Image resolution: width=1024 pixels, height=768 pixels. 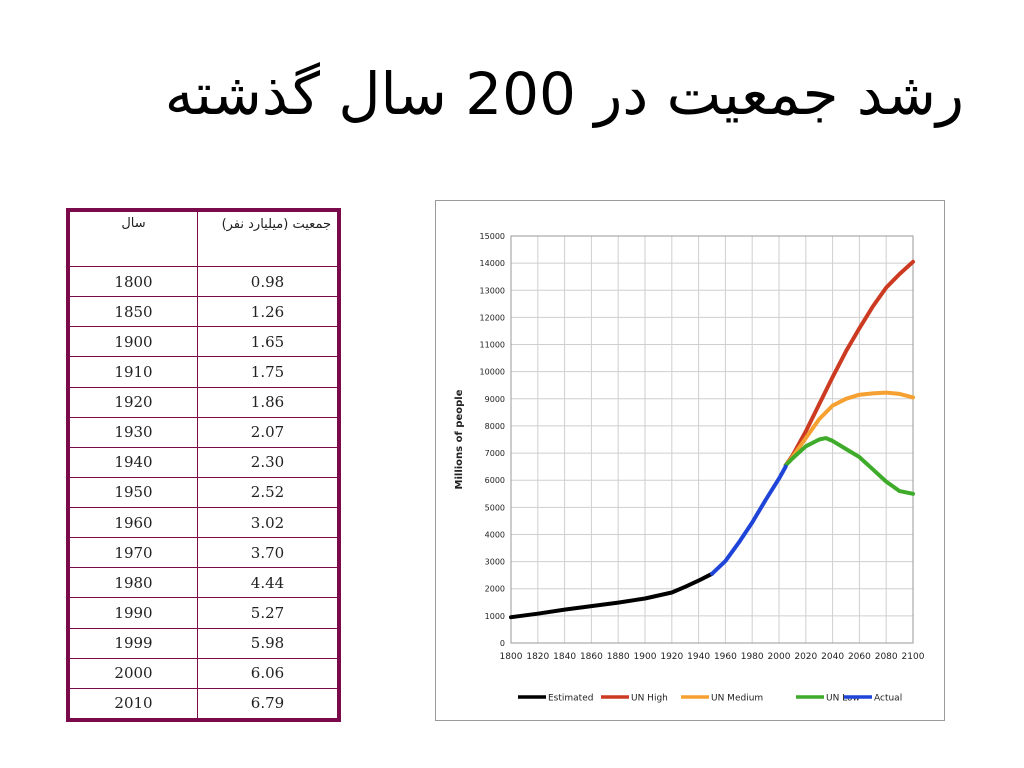 I want to click on legend-label: Actual, so click(x=888, y=699).